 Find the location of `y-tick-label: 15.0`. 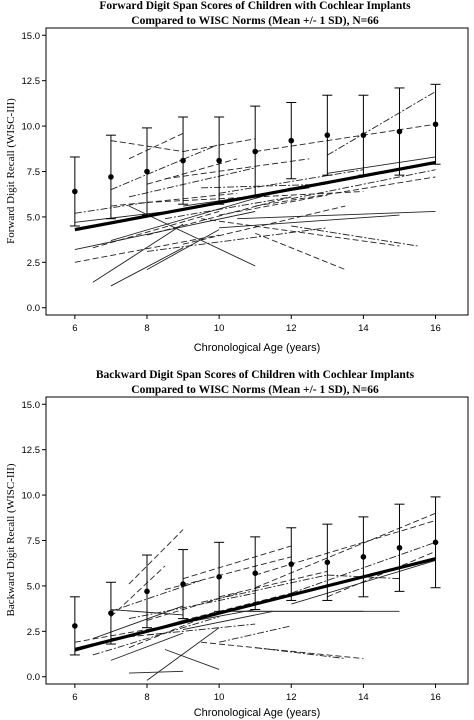

y-tick-label: 15.0 is located at coordinates (31, 36).